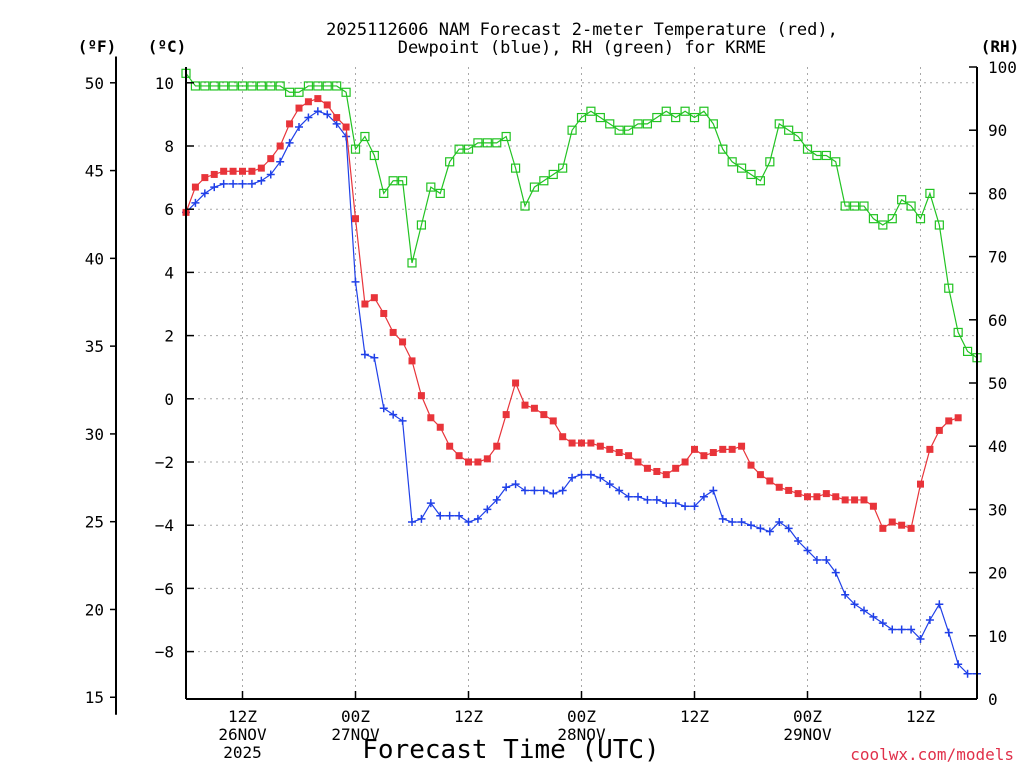  What do you see at coordinates (94, 434) in the screenshot?
I see `fahrenheit-tick-label: 30` at bounding box center [94, 434].